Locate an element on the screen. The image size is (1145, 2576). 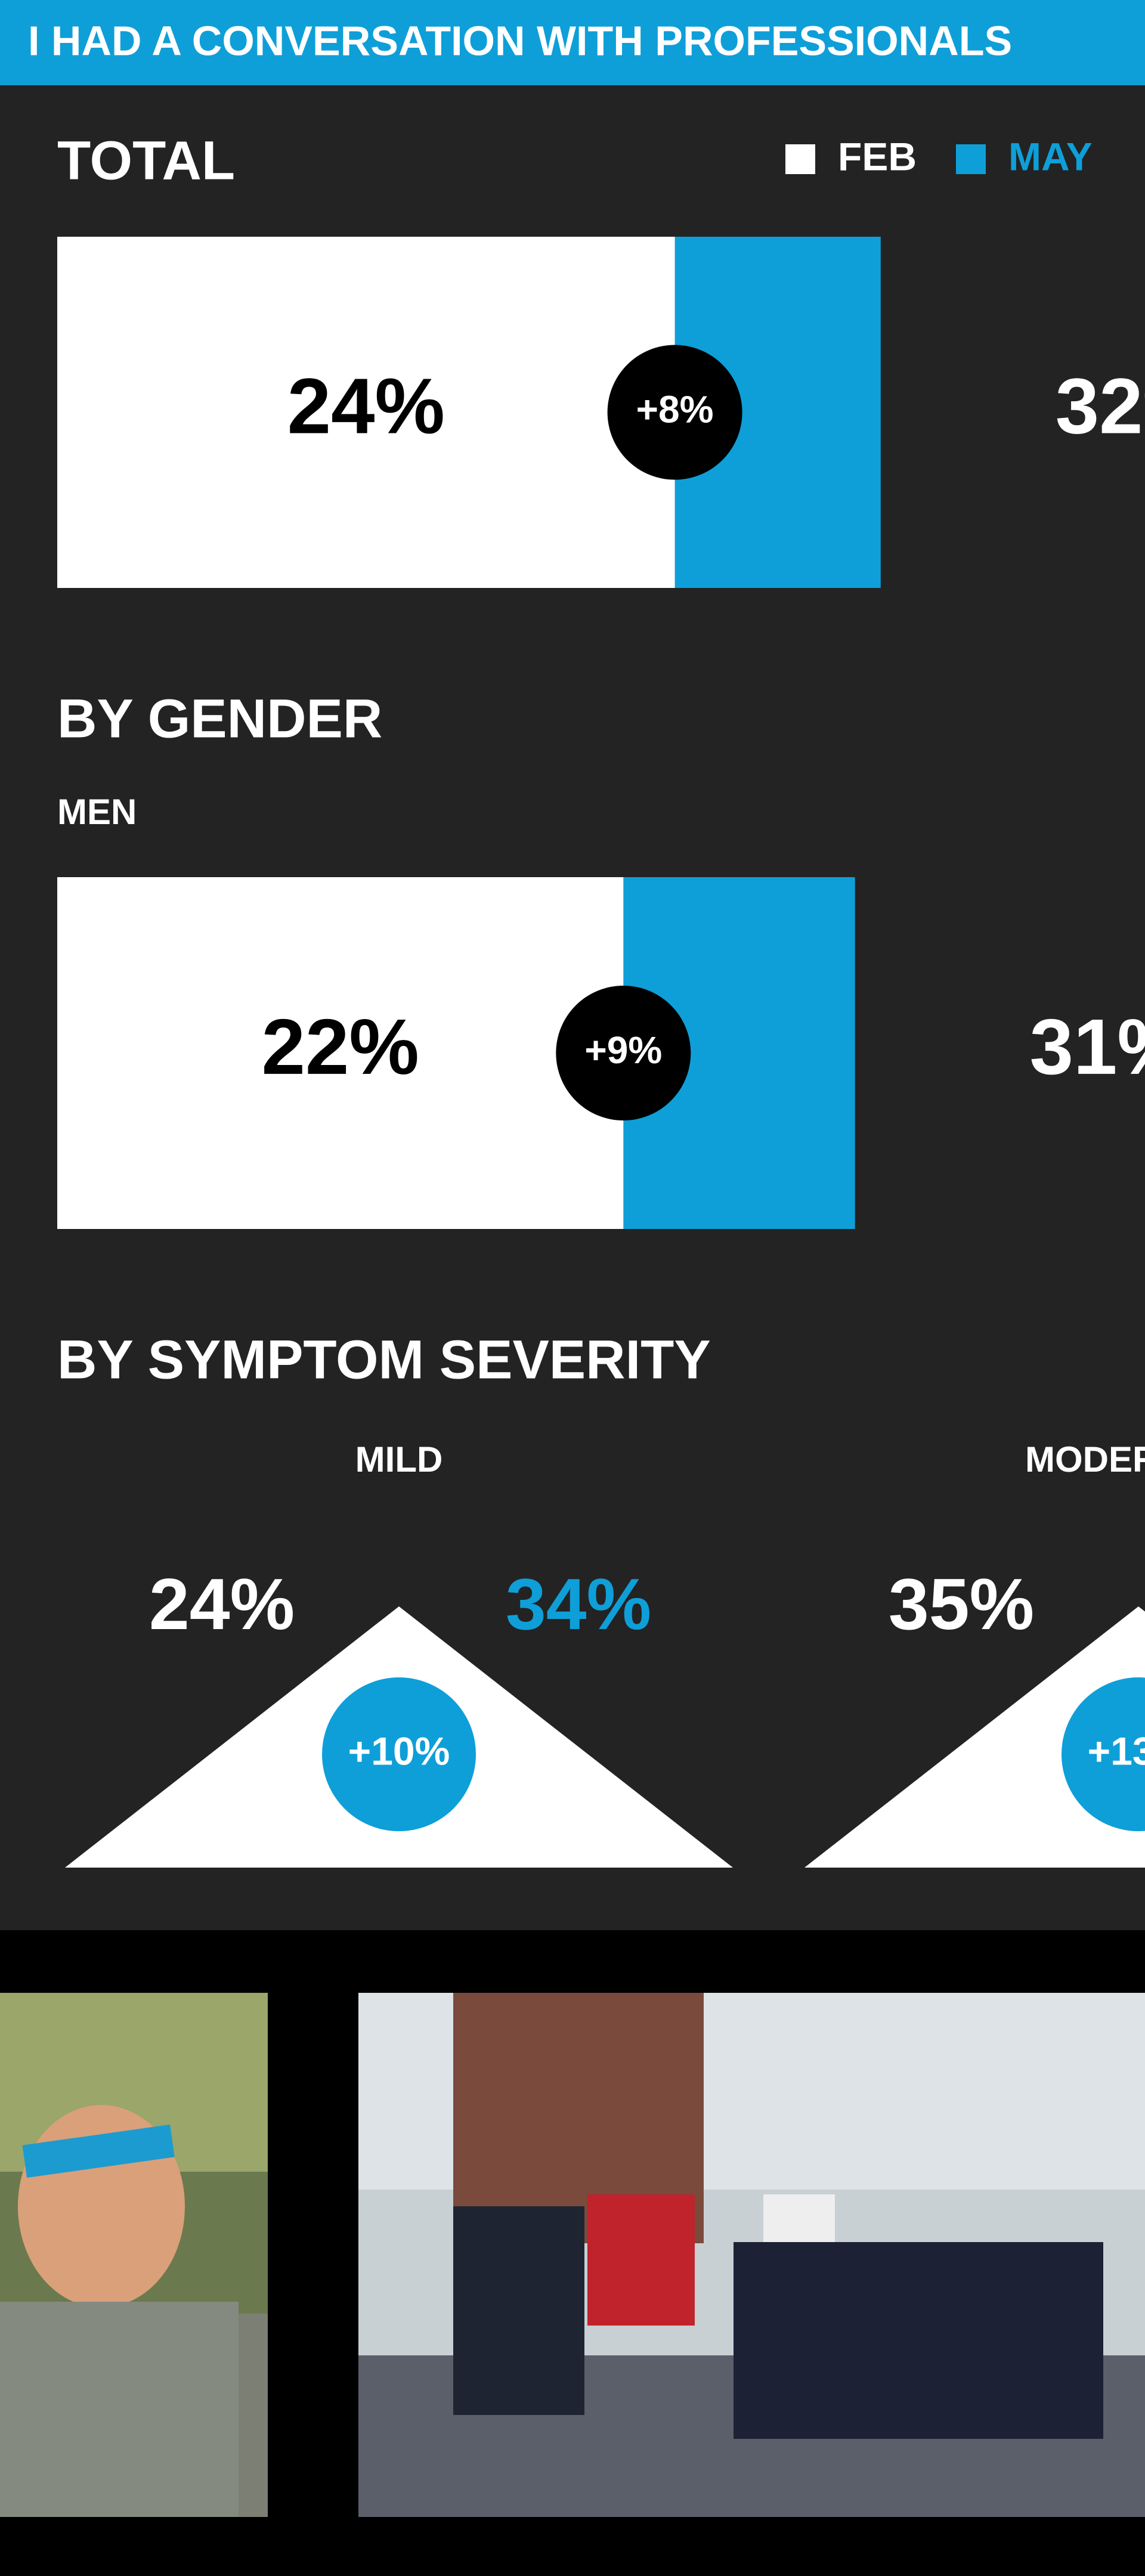
value-label: 22% is located at coordinates (340, 1047).